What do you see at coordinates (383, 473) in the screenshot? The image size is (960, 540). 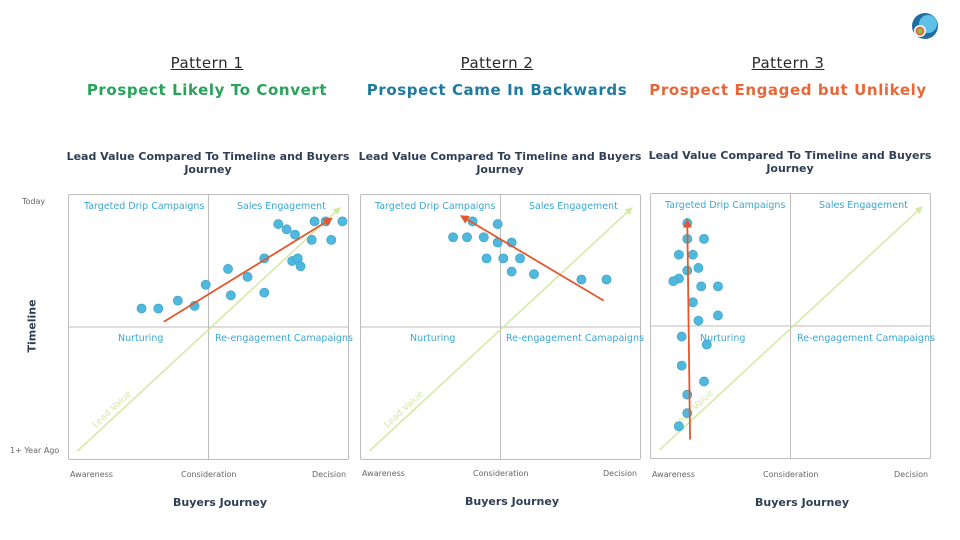 I see `chart-2-x-left-label: Awareness` at bounding box center [383, 473].